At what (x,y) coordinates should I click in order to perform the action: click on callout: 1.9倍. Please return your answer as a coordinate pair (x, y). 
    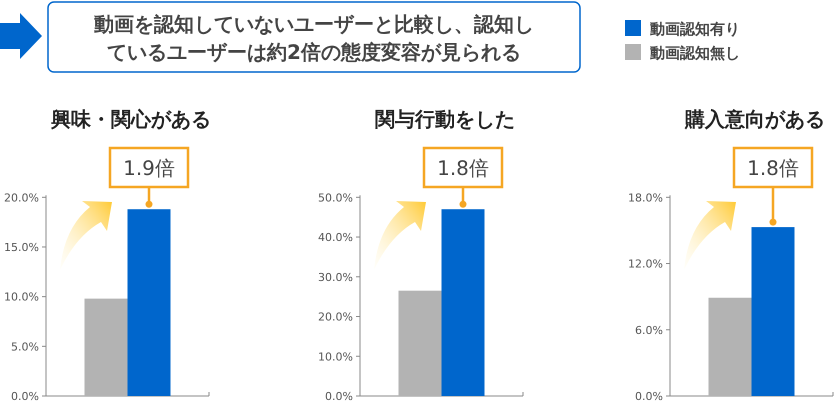
    Looking at the image, I should click on (149, 177).